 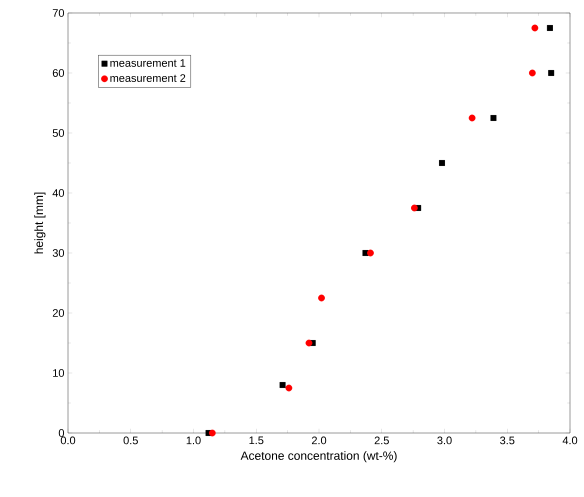 I want to click on y-tick-label: 30, so click(x=58, y=253).